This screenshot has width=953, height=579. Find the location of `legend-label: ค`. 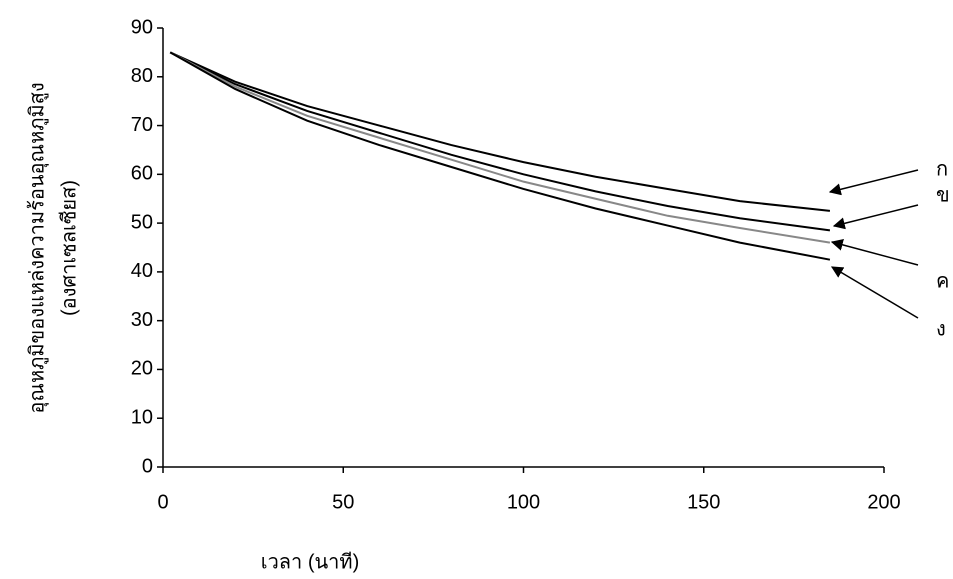

legend-label: ค is located at coordinates (942, 281).